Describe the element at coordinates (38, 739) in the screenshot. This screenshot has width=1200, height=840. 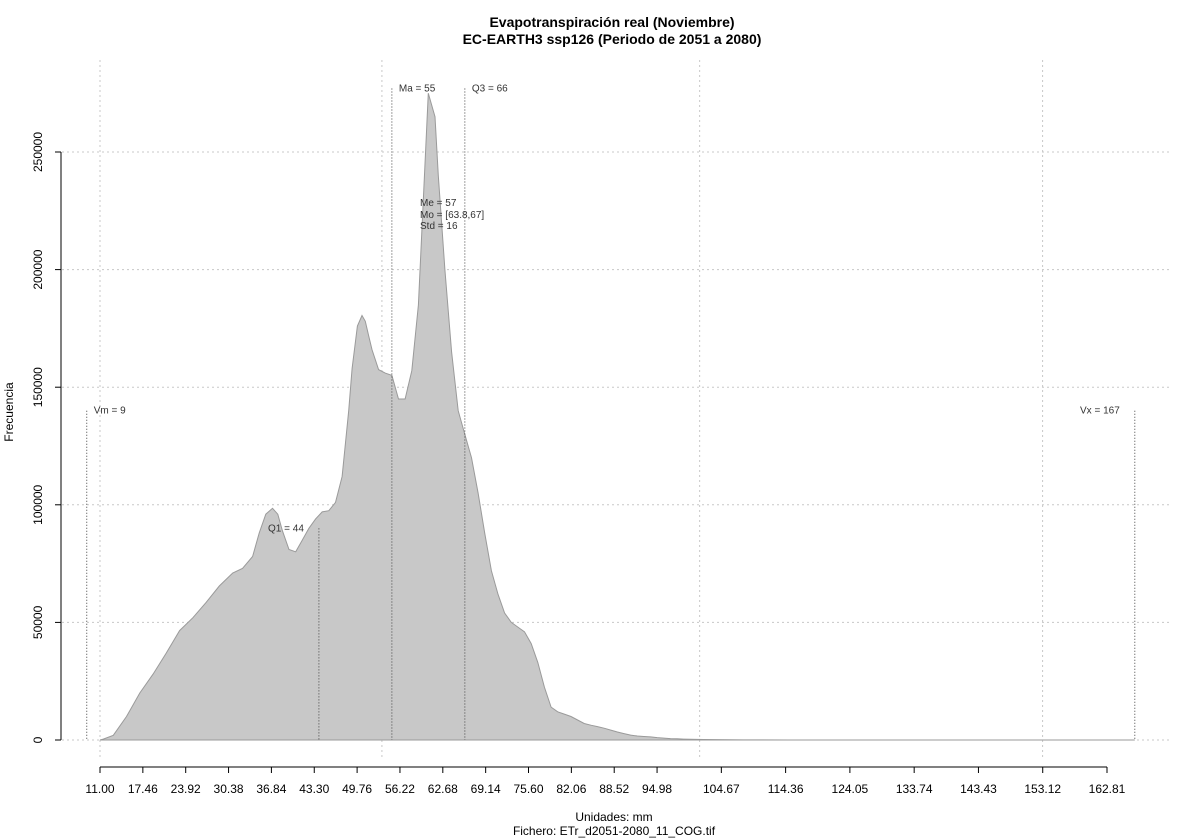
I see `y-tick-label-0: 0` at that location.